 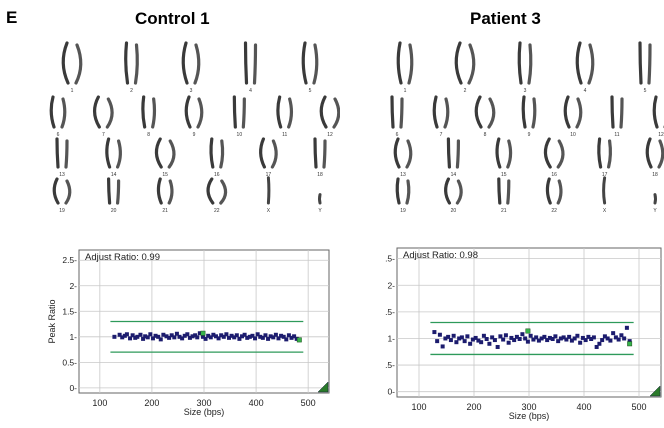 I want to click on chromosome-label: 13, so click(x=62, y=175).